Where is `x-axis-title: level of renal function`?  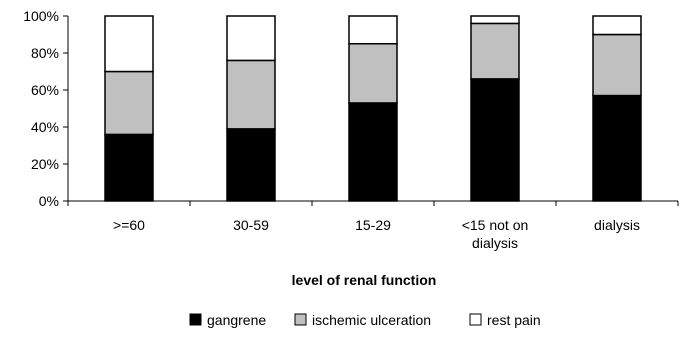
x-axis-title: level of renal function is located at coordinates (364, 280).